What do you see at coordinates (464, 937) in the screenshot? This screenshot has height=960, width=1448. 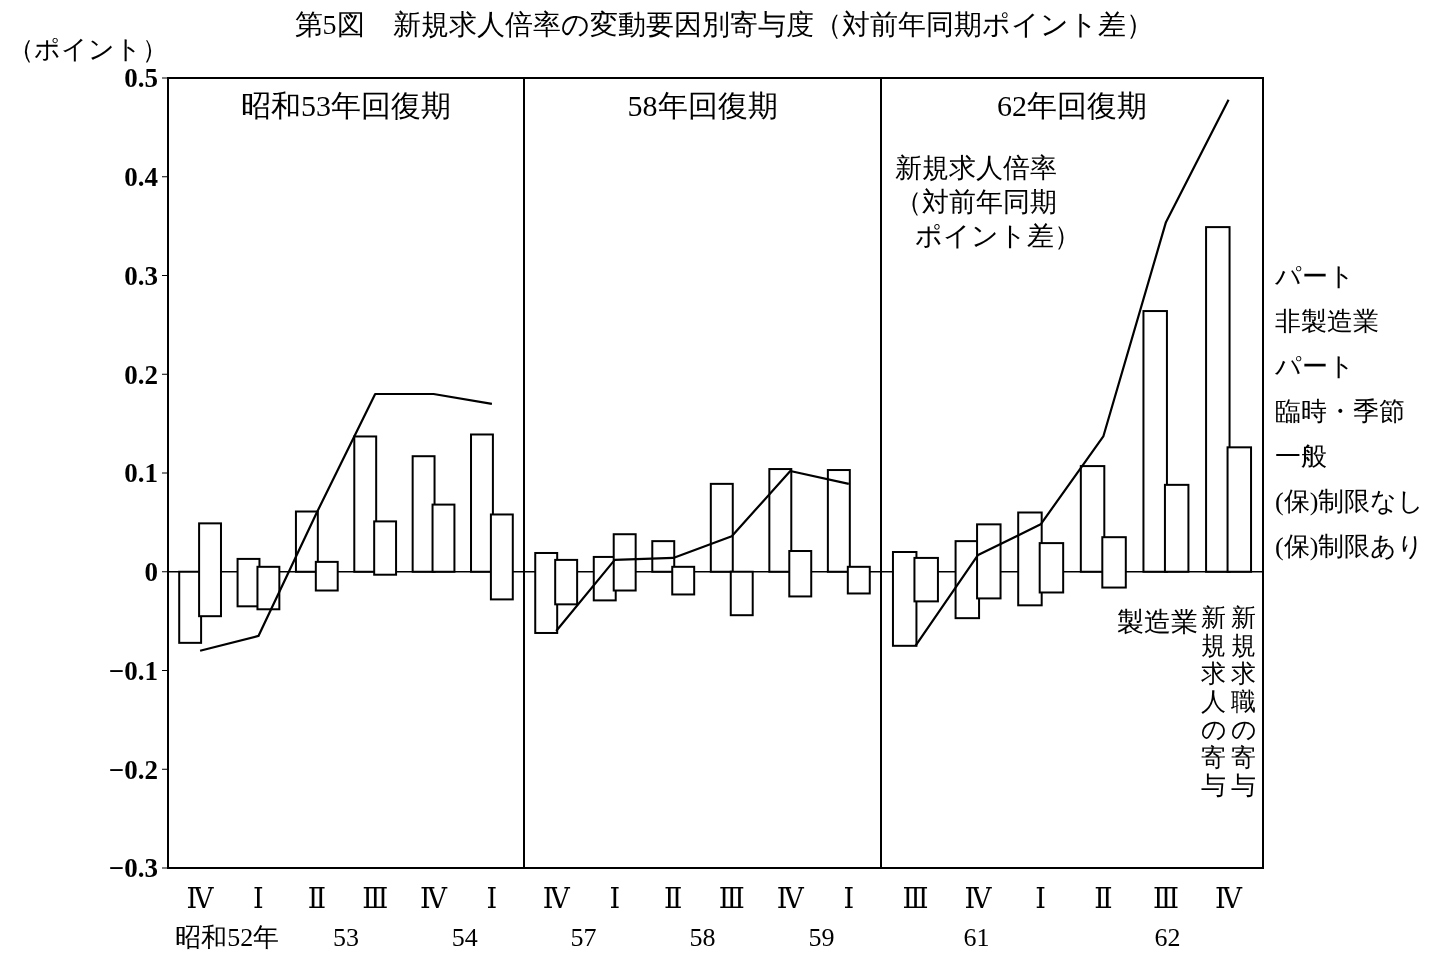 I see `text: 54` at bounding box center [464, 937].